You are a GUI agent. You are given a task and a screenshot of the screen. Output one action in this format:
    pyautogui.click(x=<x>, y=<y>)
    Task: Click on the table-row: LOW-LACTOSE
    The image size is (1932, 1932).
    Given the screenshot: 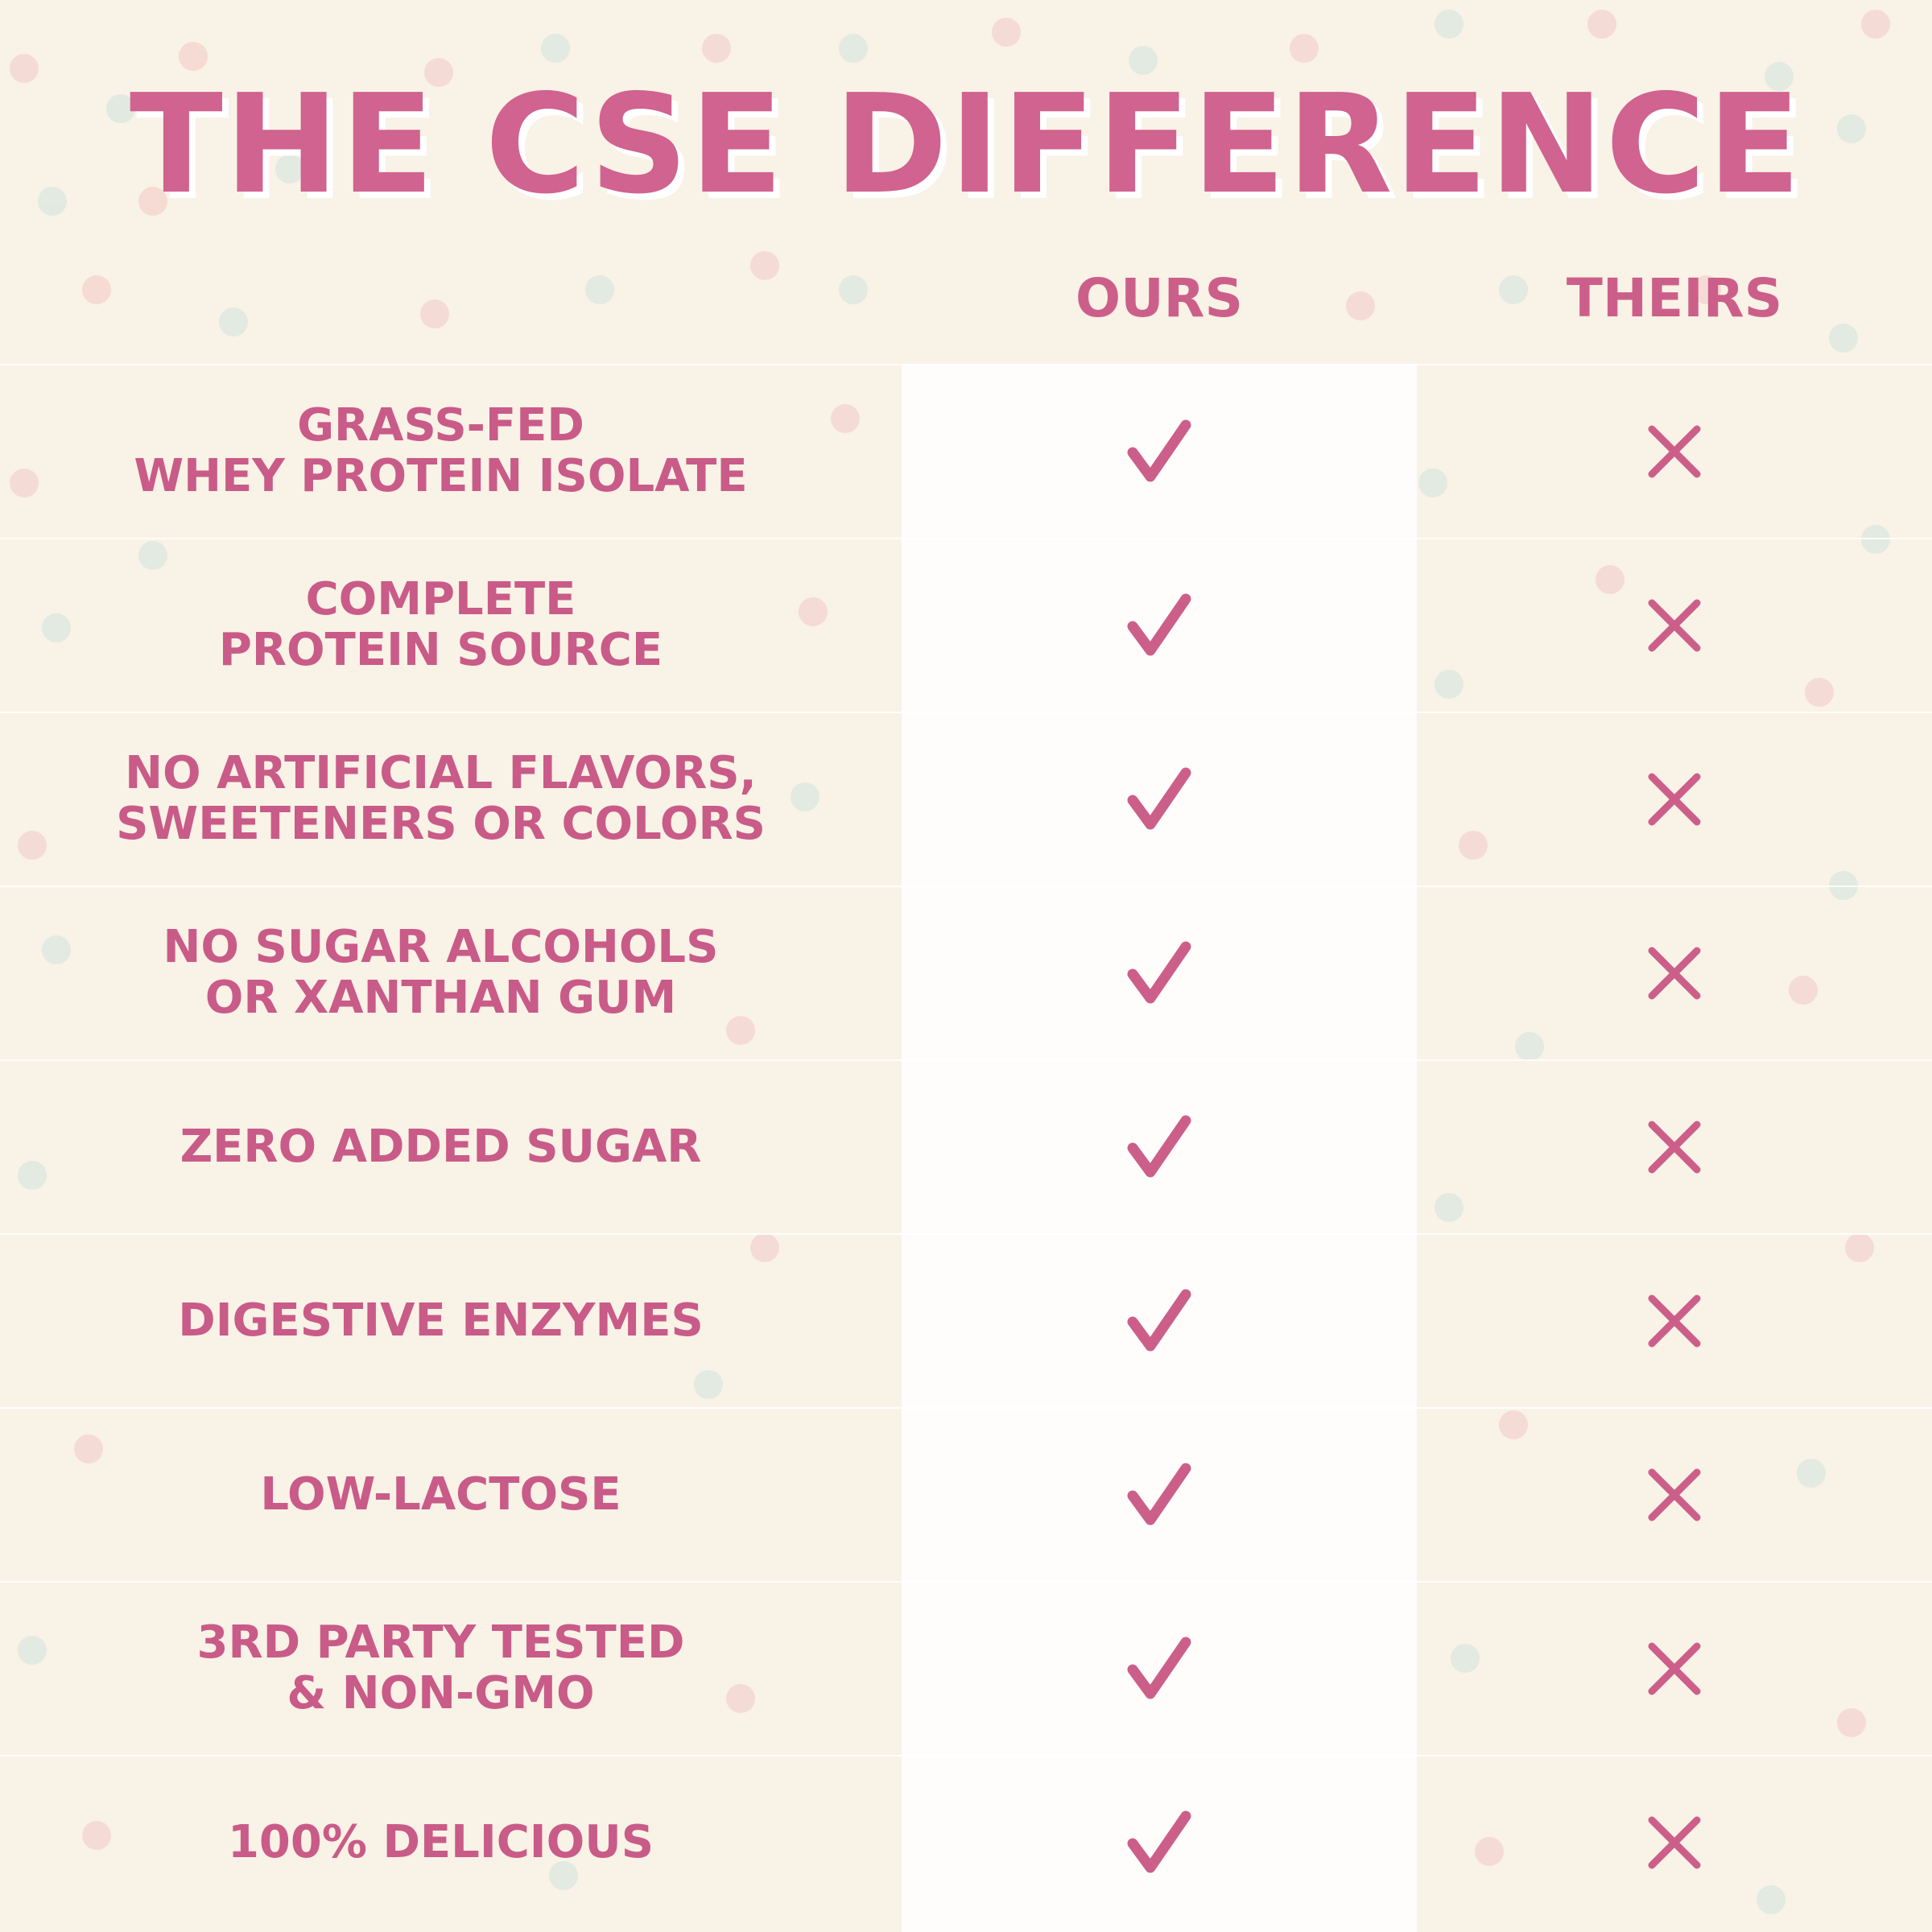 What is the action you would take?
    pyautogui.click(x=966, y=1494)
    